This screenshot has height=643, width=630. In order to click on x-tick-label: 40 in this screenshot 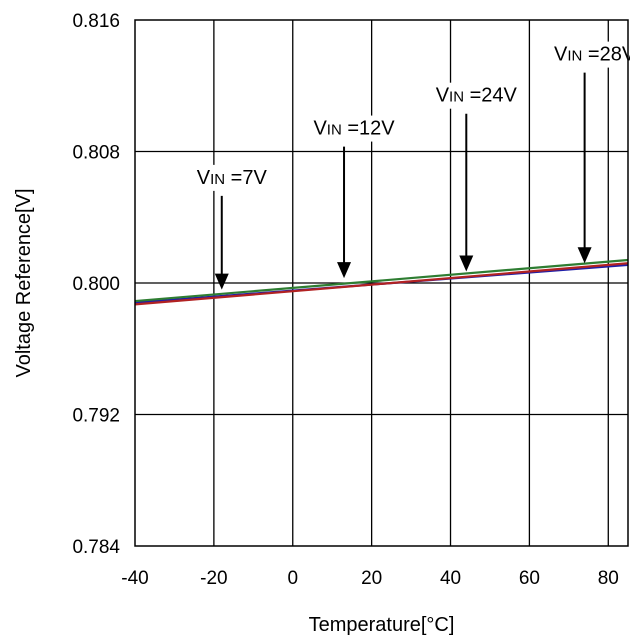, I will do `click(450, 578)`.